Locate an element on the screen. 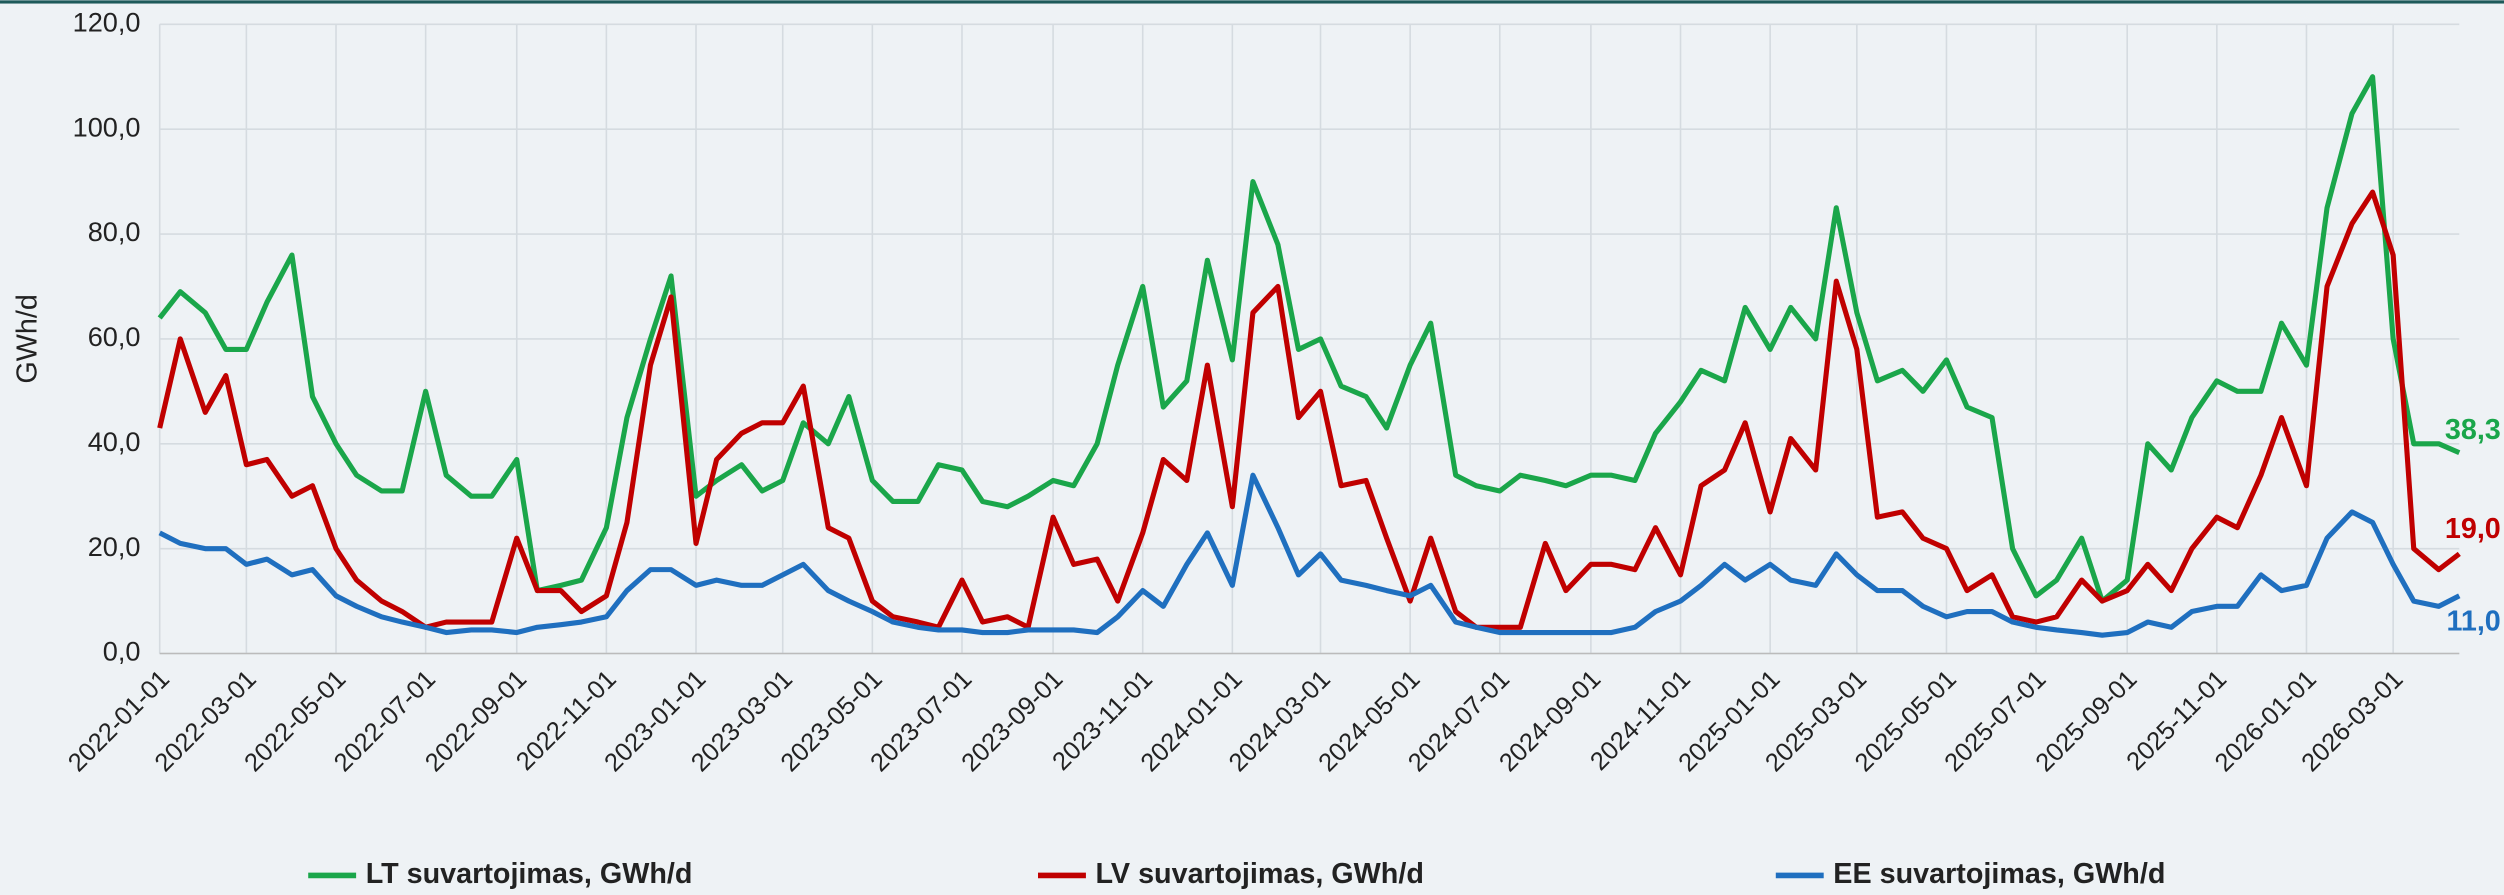 The height and width of the screenshot is (895, 2504). y-tick-label: 40,0 is located at coordinates (114, 441).